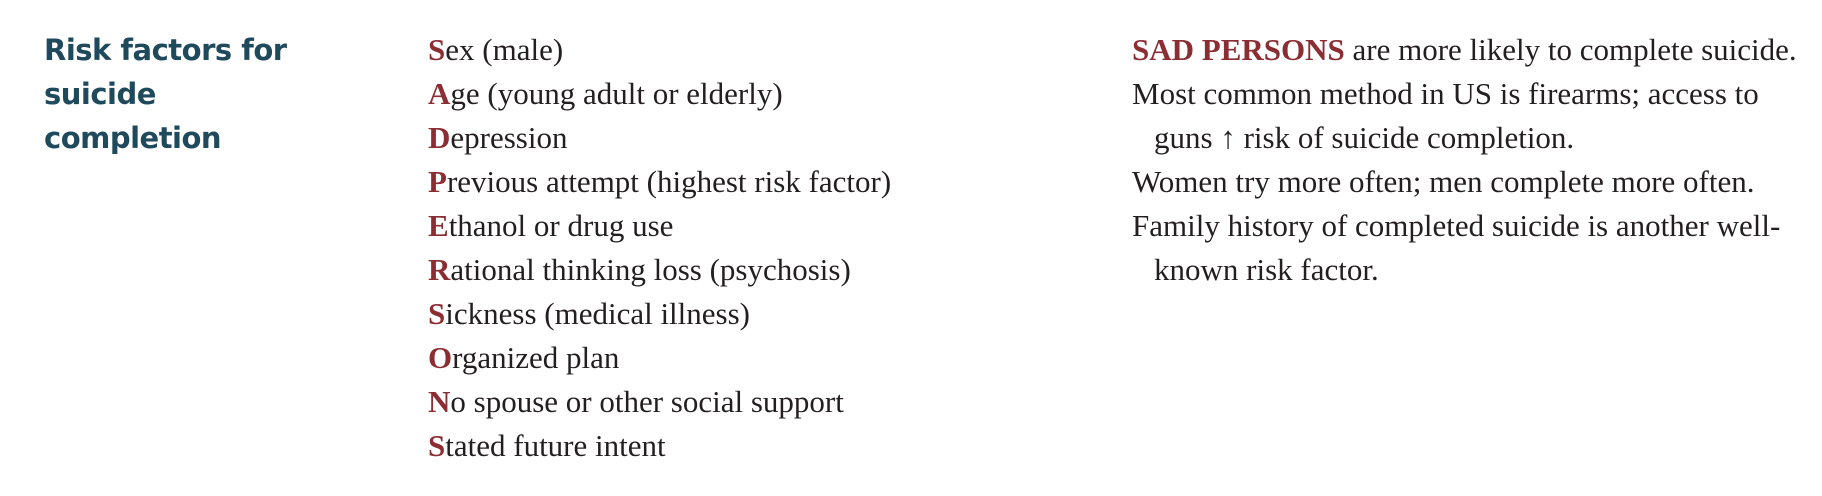  Describe the element at coordinates (555, 445) in the screenshot. I see `mnemonic-text: tated future intent` at that location.